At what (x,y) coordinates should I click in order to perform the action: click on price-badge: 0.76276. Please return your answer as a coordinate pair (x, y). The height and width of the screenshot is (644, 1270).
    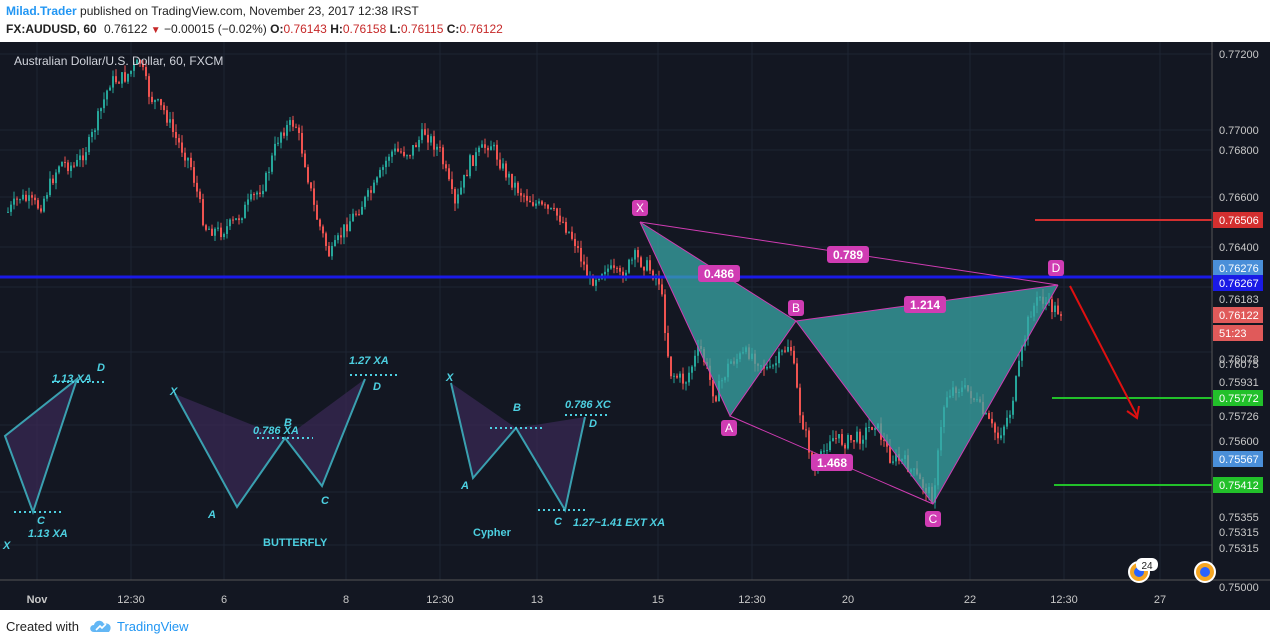
    Looking at the image, I should click on (1238, 268).